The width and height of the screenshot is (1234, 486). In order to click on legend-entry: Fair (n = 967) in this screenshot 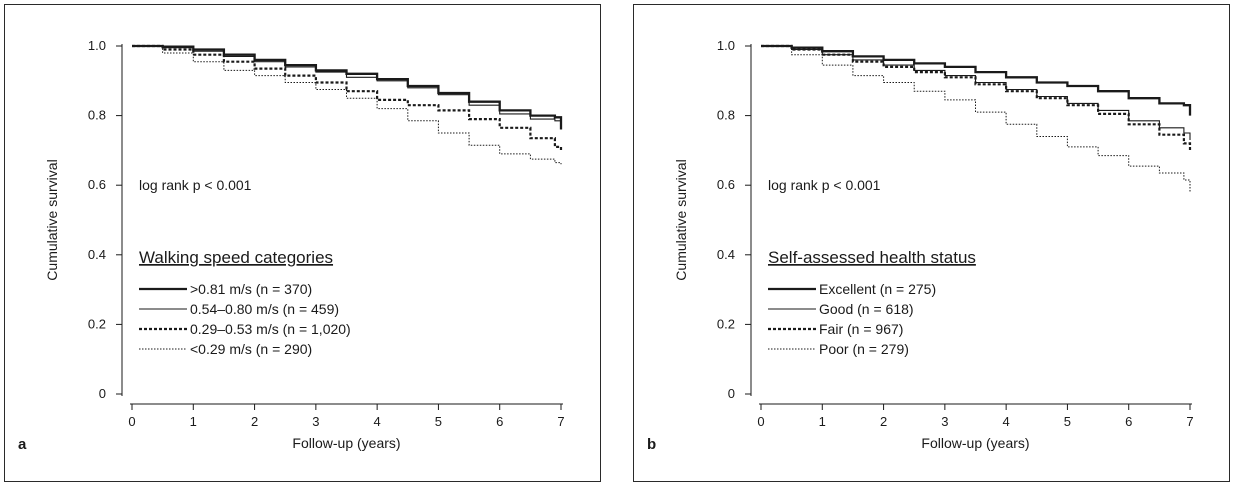, I will do `click(861, 329)`.